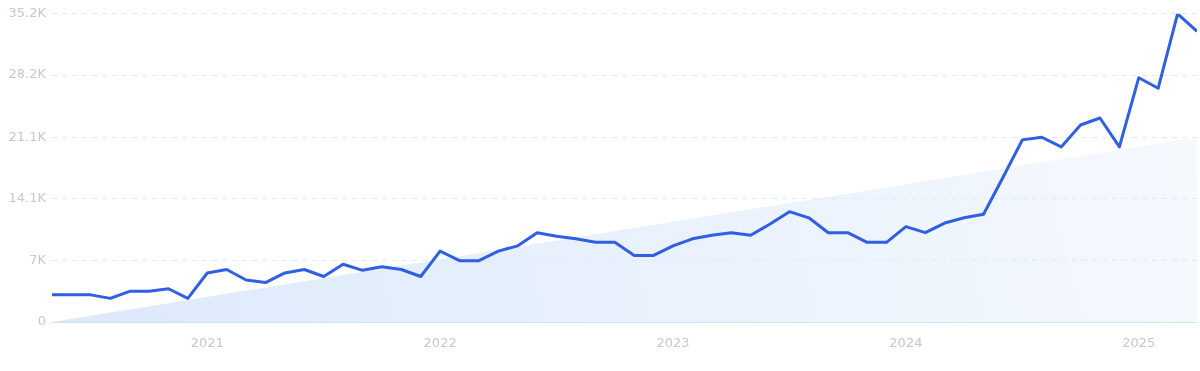 The height and width of the screenshot is (371, 1200). What do you see at coordinates (440, 343) in the screenshot?
I see `x-tick-label: 2022` at bounding box center [440, 343].